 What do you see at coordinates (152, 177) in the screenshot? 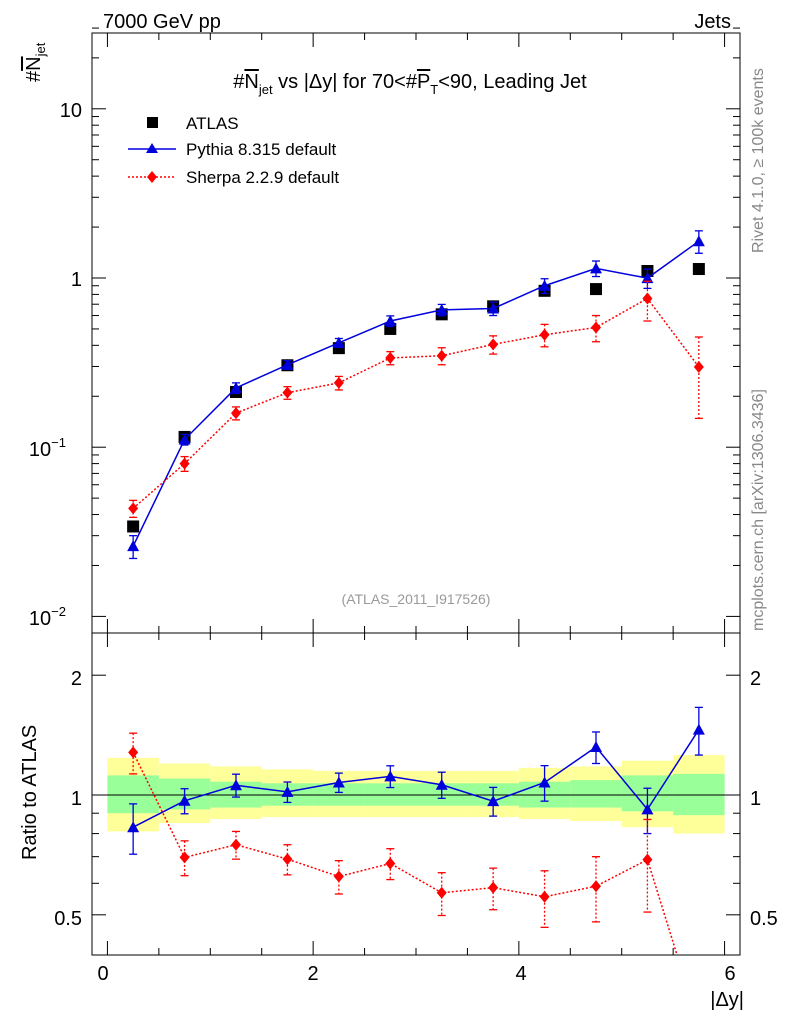
I see `legend-marker-sherpa` at bounding box center [152, 177].